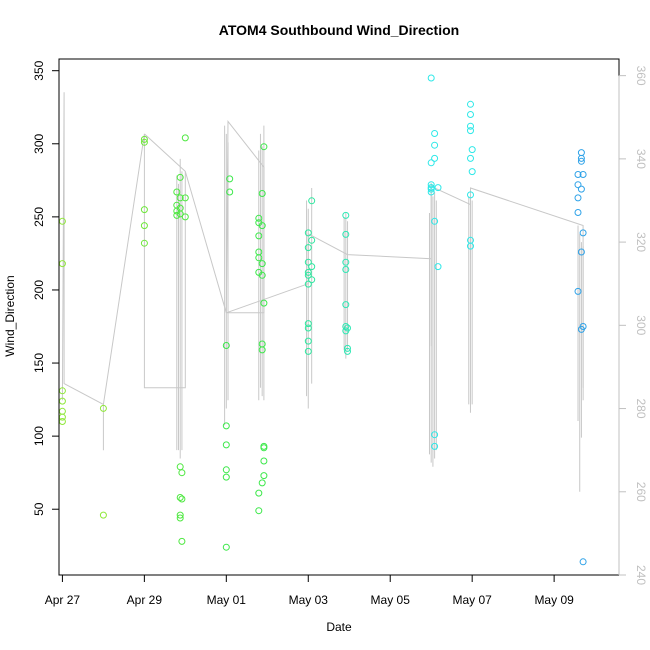 The width and height of the screenshot is (650, 650). I want to click on y-tick-label: 150, so click(39, 363).